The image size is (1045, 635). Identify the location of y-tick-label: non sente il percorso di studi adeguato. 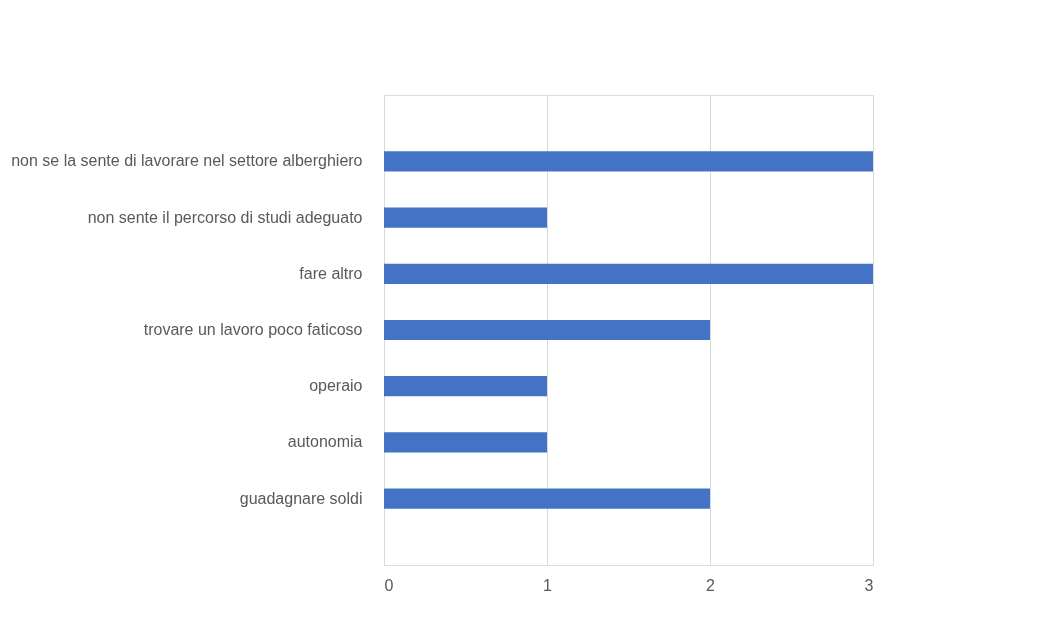
(225, 217).